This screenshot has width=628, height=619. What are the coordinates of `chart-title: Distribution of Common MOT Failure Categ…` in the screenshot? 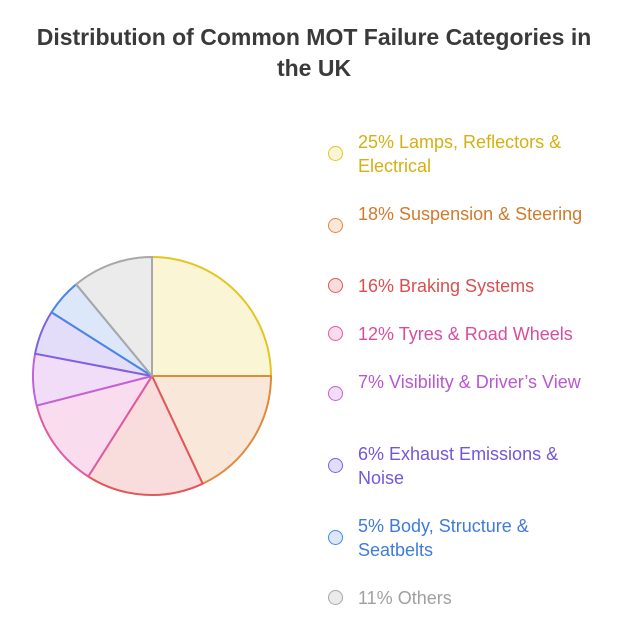 It's located at (314, 52).